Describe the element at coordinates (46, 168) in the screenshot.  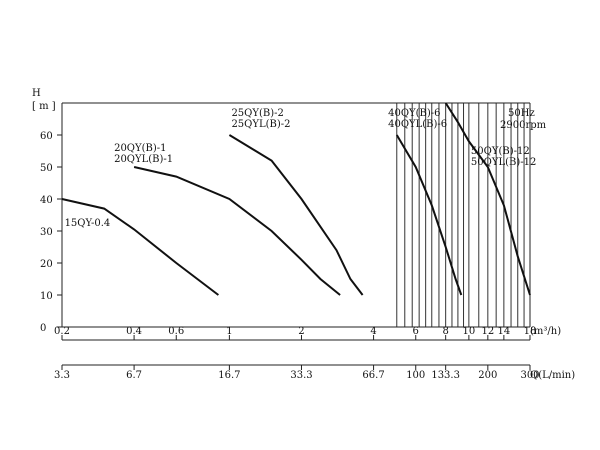
I see `y-tick-label: 50` at that location.